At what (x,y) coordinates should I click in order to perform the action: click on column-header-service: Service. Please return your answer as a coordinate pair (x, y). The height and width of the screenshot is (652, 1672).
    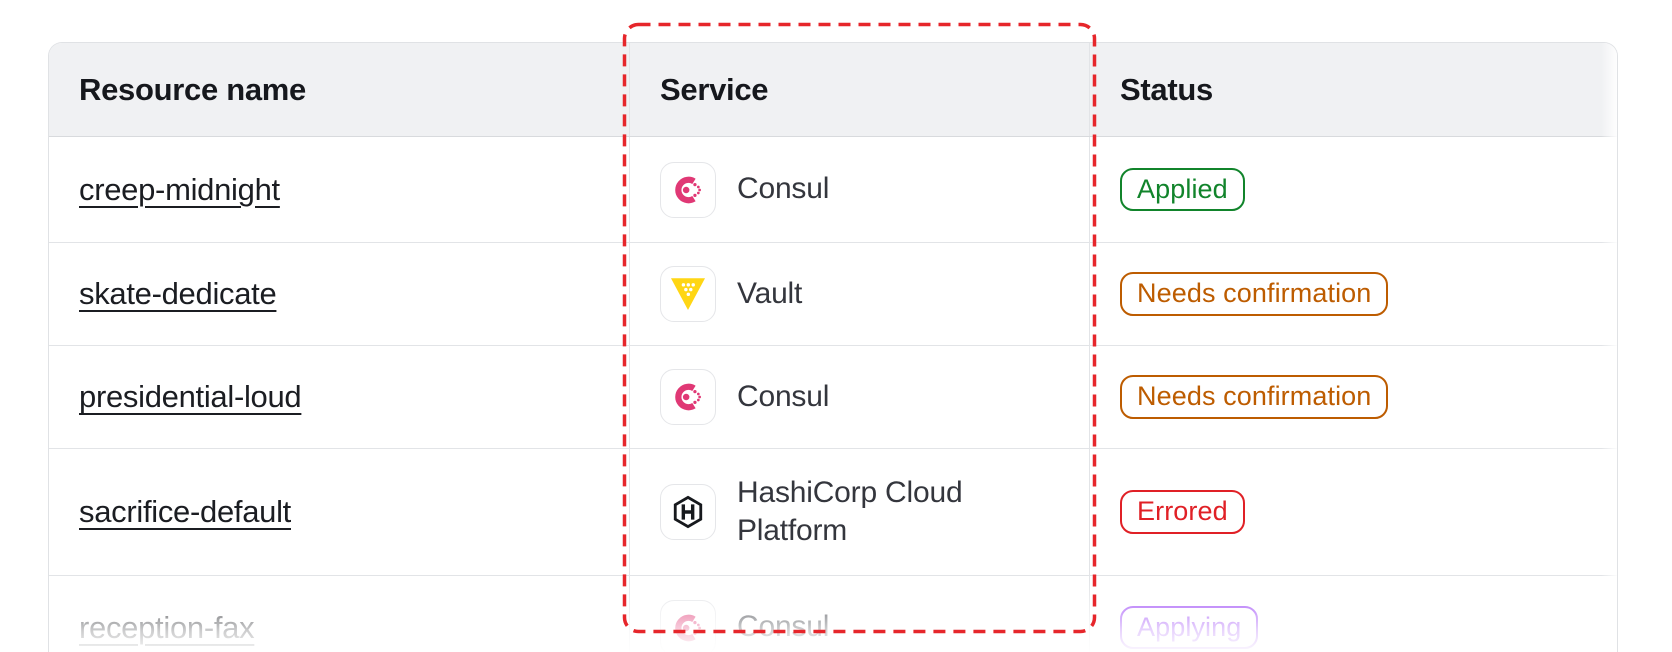
    Looking at the image, I should click on (859, 89).